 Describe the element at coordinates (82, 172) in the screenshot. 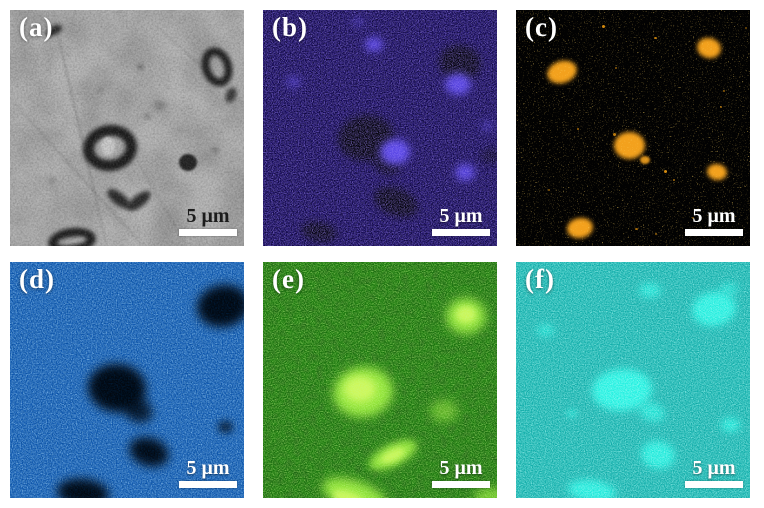

I see `map-feature-line` at that location.